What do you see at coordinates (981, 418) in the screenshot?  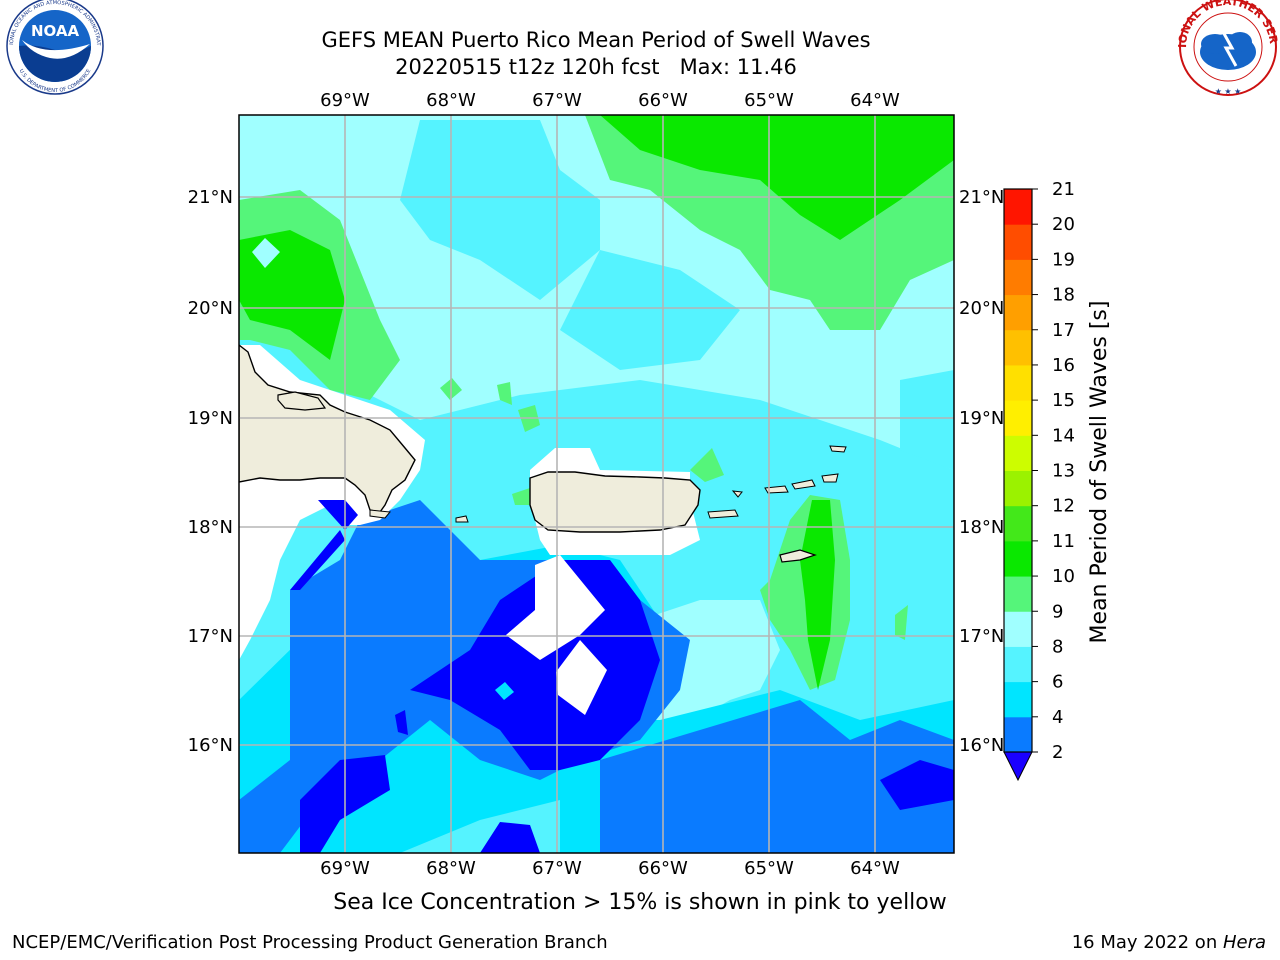 I see `lat-label-right: 19°N` at bounding box center [981, 418].